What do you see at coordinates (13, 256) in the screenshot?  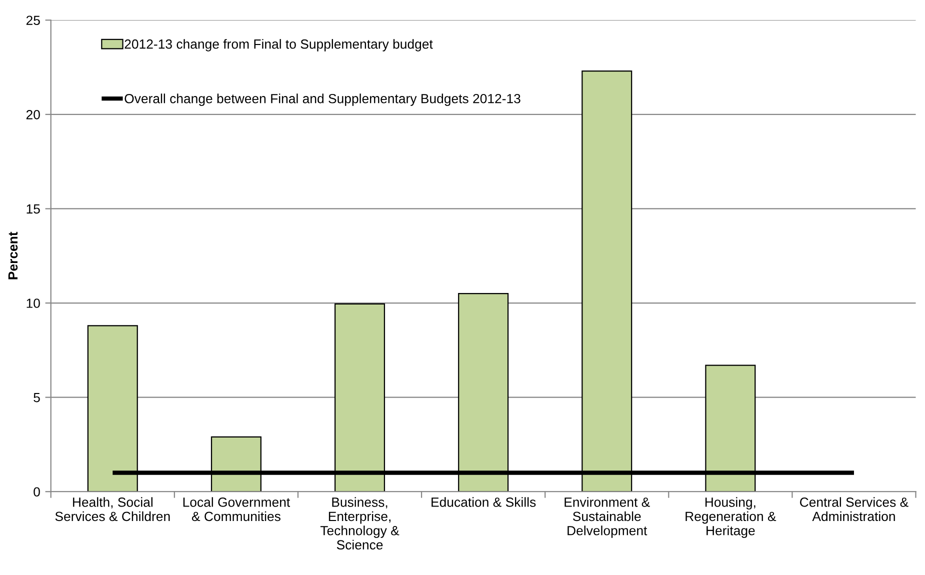 I see `y-axis-title: Percent` at bounding box center [13, 256].